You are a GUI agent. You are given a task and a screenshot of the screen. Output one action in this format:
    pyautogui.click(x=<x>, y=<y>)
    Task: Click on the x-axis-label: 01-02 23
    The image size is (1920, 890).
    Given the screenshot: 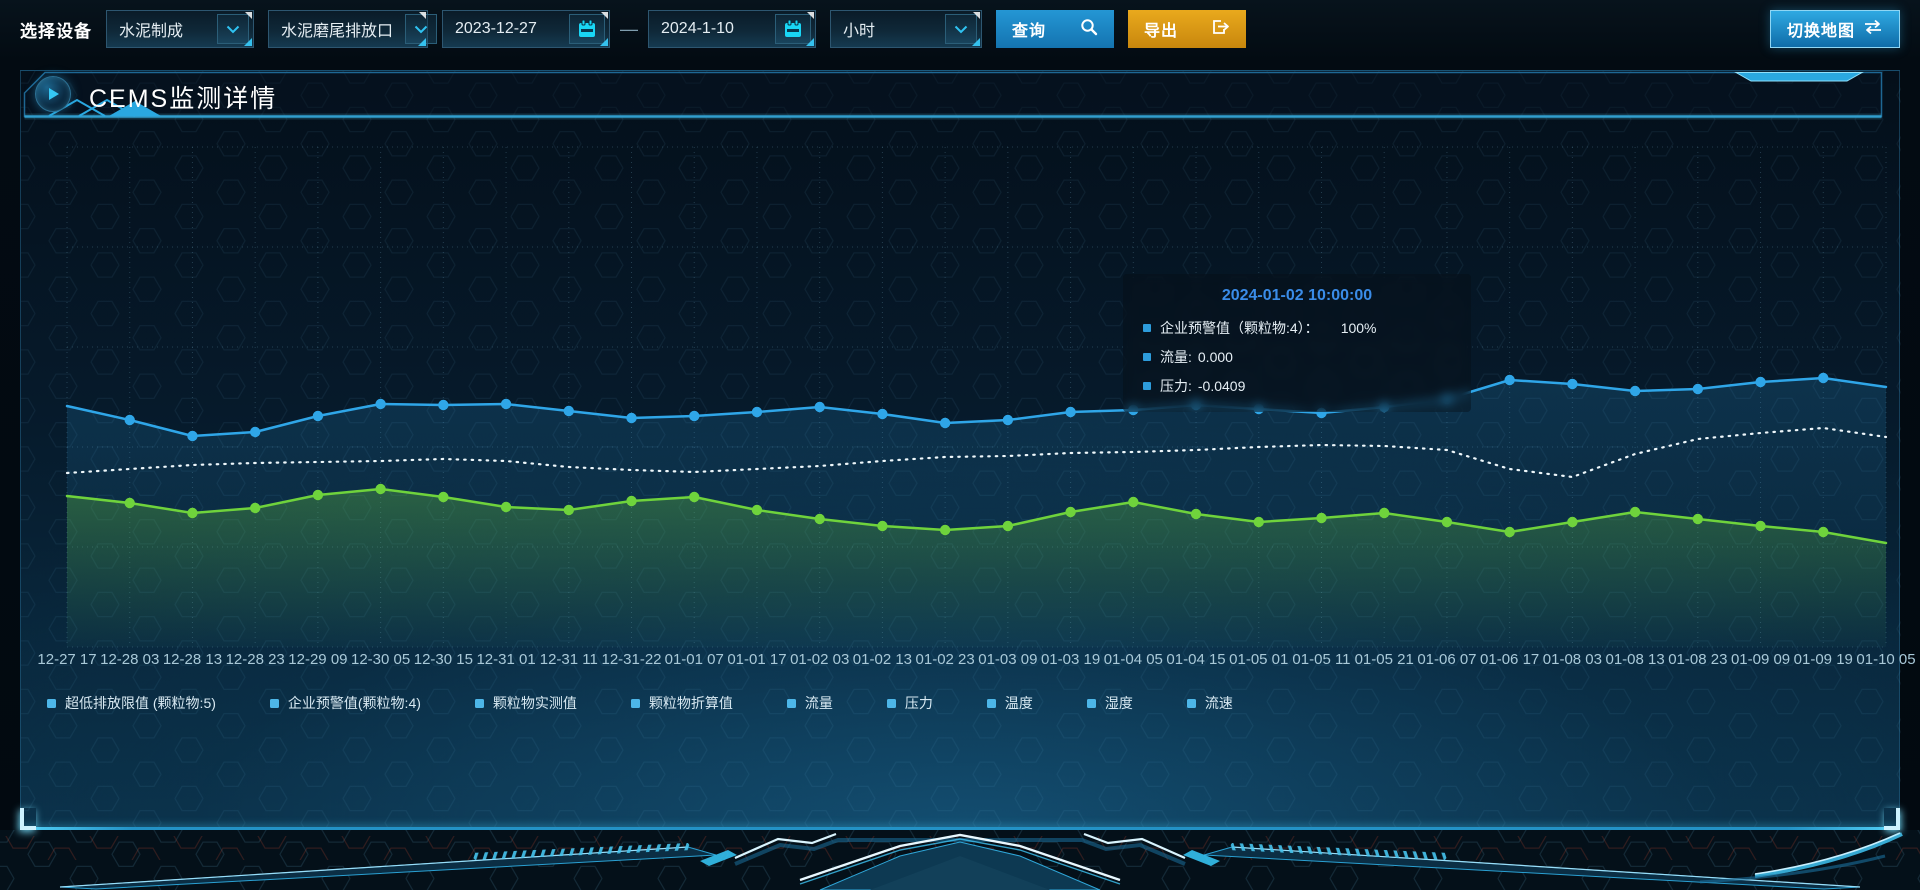 What is the action you would take?
    pyautogui.click(x=945, y=659)
    